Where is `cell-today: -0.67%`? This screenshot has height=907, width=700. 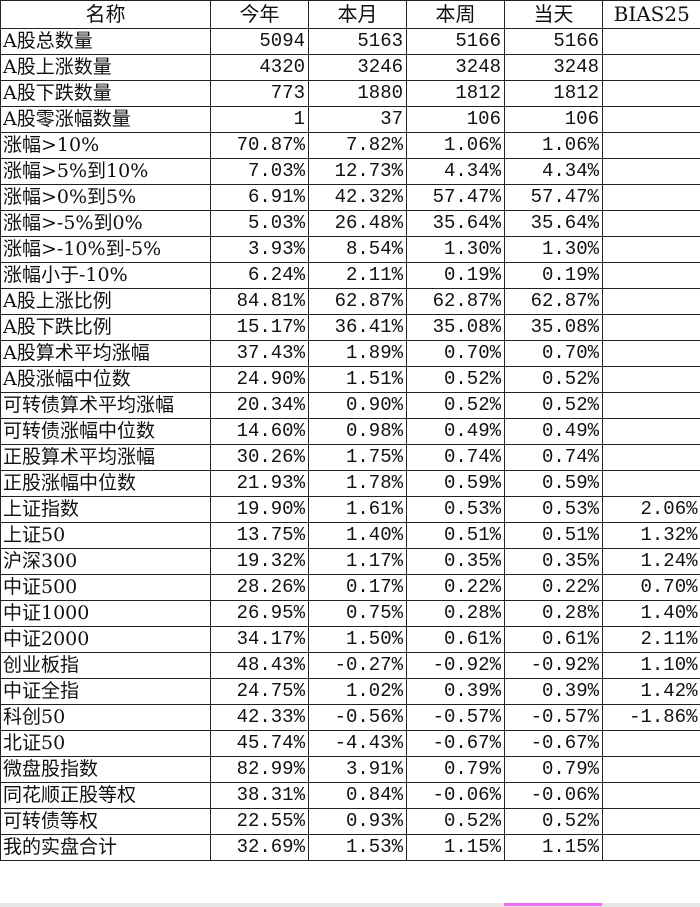 cell-today: -0.67% is located at coordinates (553, 743).